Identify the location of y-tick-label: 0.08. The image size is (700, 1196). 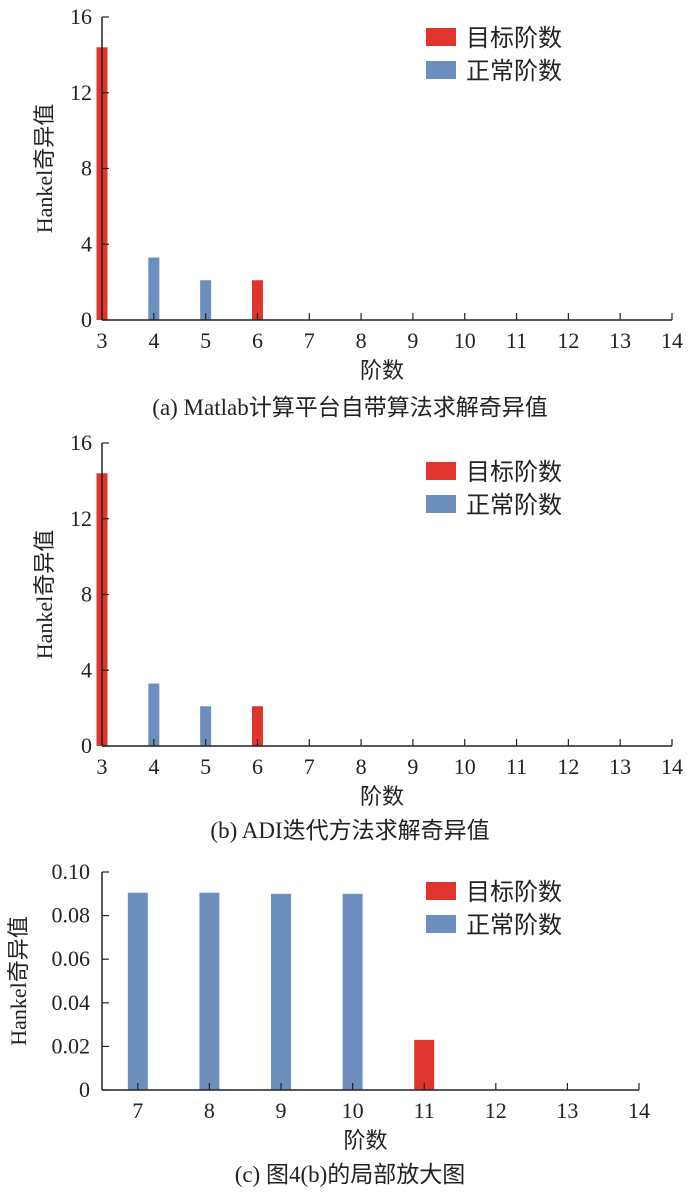
(71, 915).